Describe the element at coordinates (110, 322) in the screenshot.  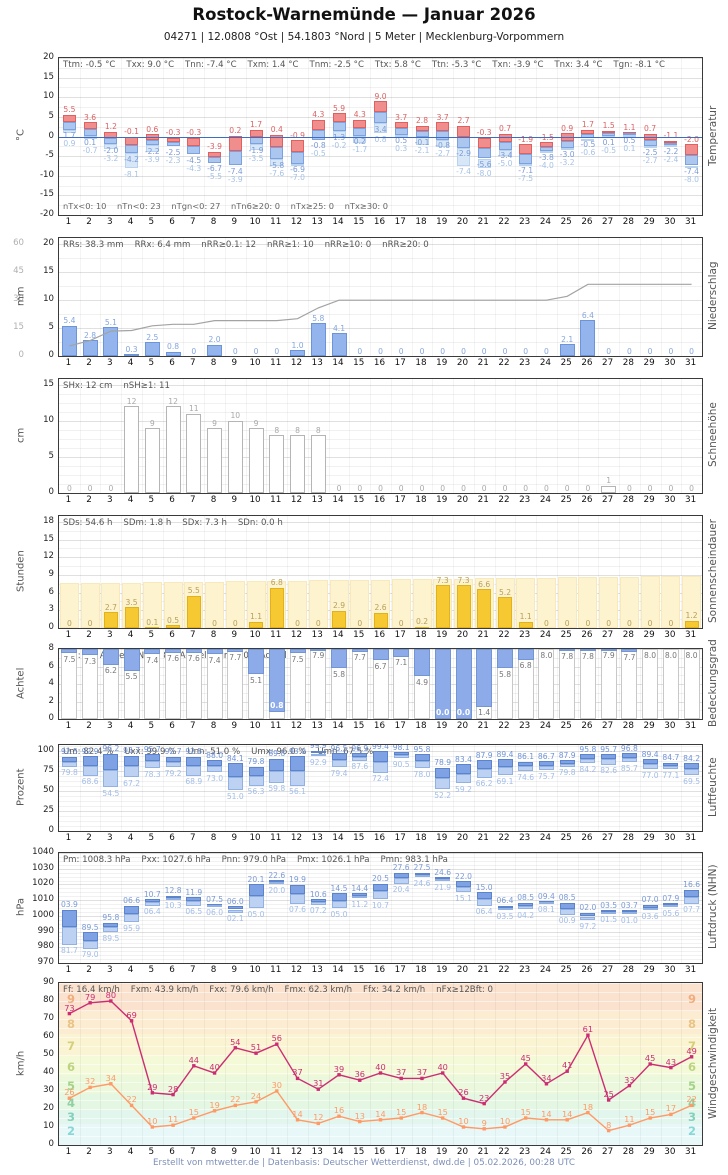
I see `precip-label: 5.1` at that location.